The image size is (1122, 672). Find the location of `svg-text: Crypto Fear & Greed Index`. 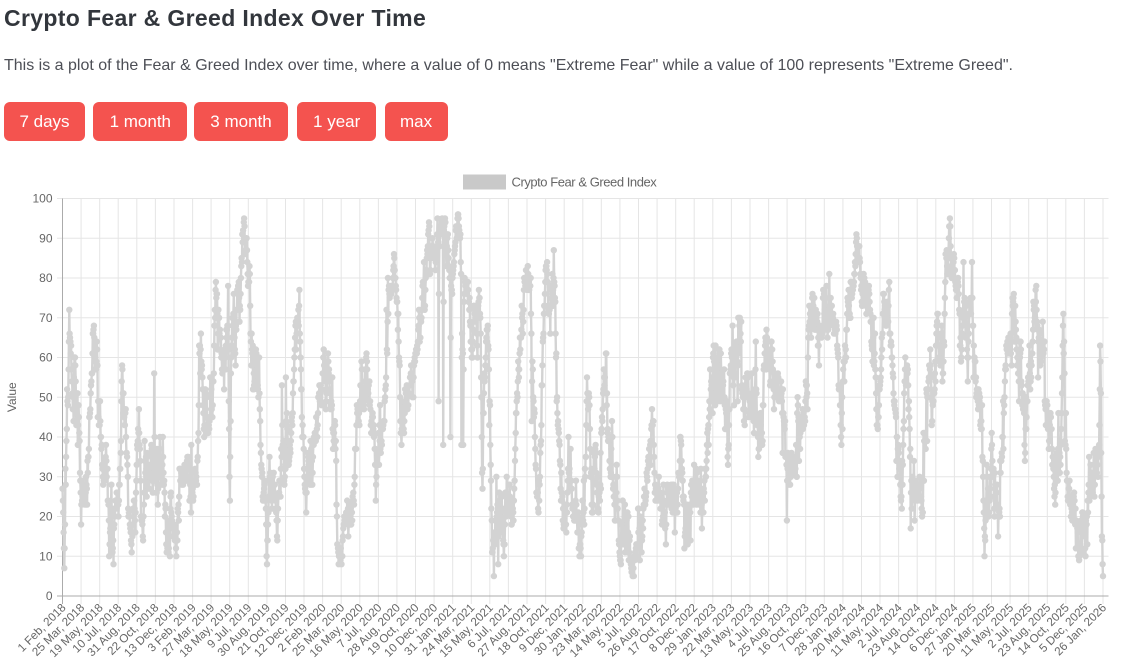

svg-text: Crypto Fear & Greed Index is located at coordinates (585, 181).